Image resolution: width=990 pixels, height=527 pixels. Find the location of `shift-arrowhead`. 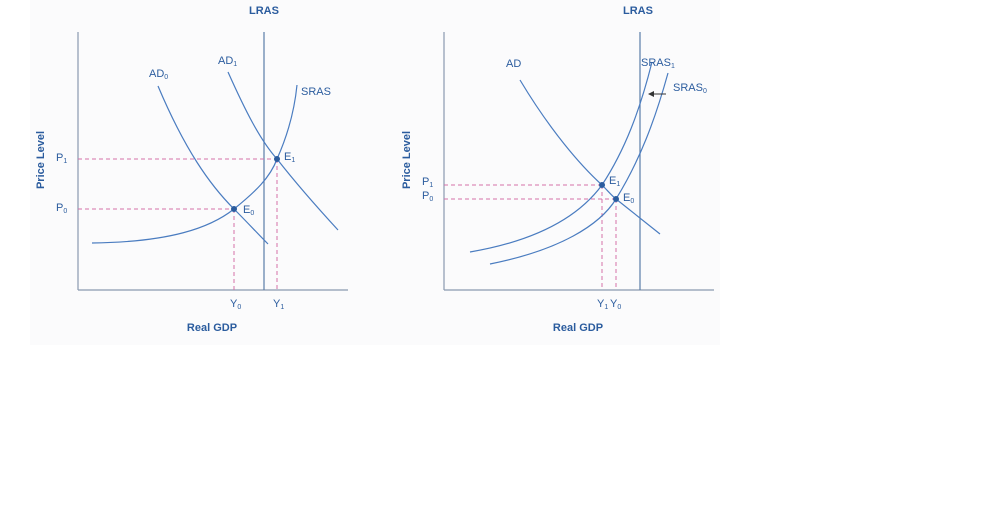

shift-arrowhead is located at coordinates (651, 94).